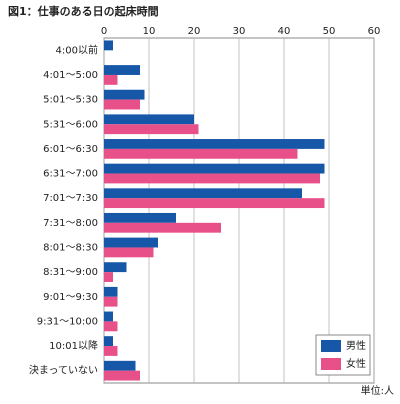 Image resolution: width=400 pixels, height=404 pixels. I want to click on chart-title: 図1：仕事のある日の起床時間, so click(83, 11).